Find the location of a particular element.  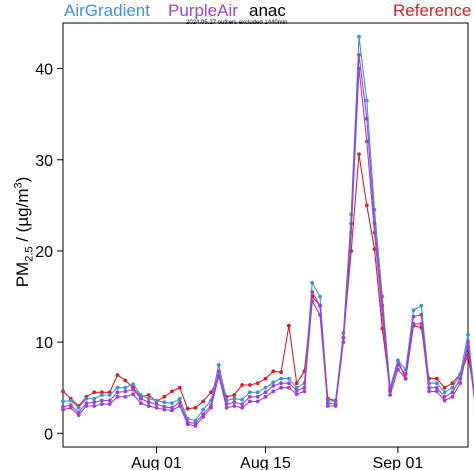

legend-reference: Reference is located at coordinates (432, 10).